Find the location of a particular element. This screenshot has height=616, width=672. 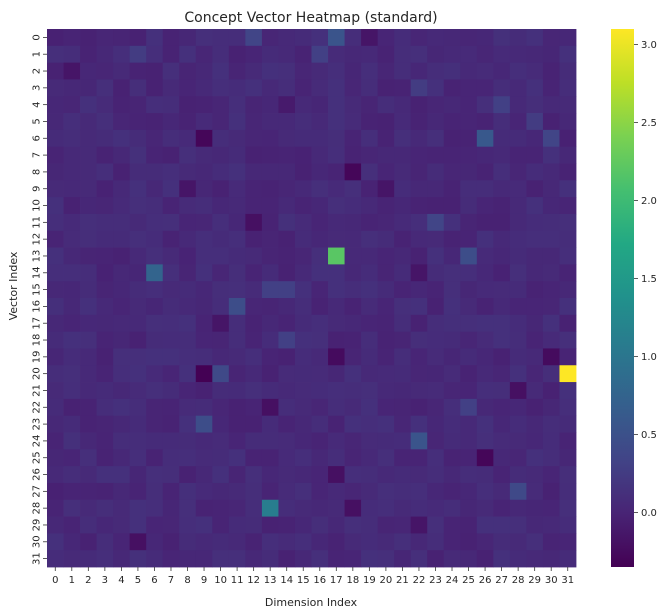

x-tick-label: 7 is located at coordinates (171, 580).